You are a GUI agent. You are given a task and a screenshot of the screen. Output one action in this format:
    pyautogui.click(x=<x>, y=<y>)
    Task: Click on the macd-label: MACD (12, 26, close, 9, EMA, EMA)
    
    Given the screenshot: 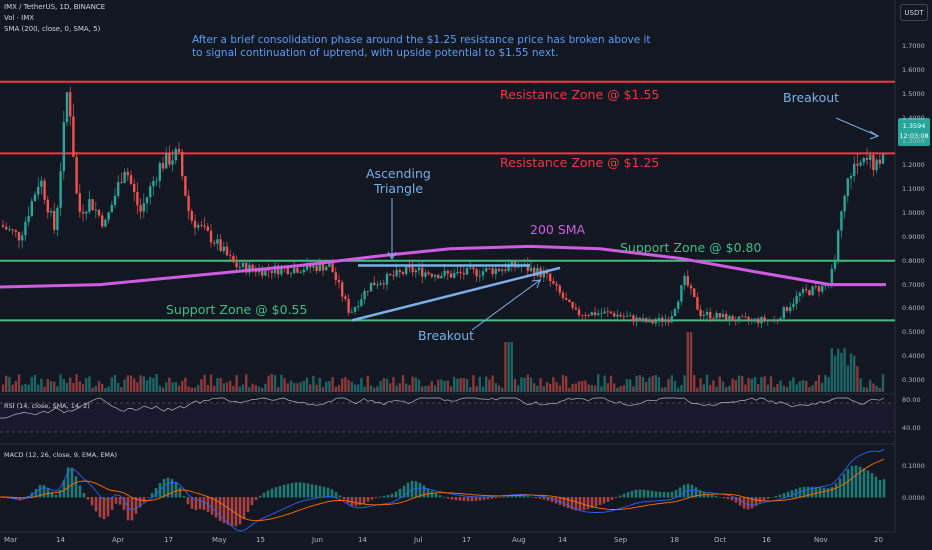 What is the action you would take?
    pyautogui.click(x=61, y=455)
    